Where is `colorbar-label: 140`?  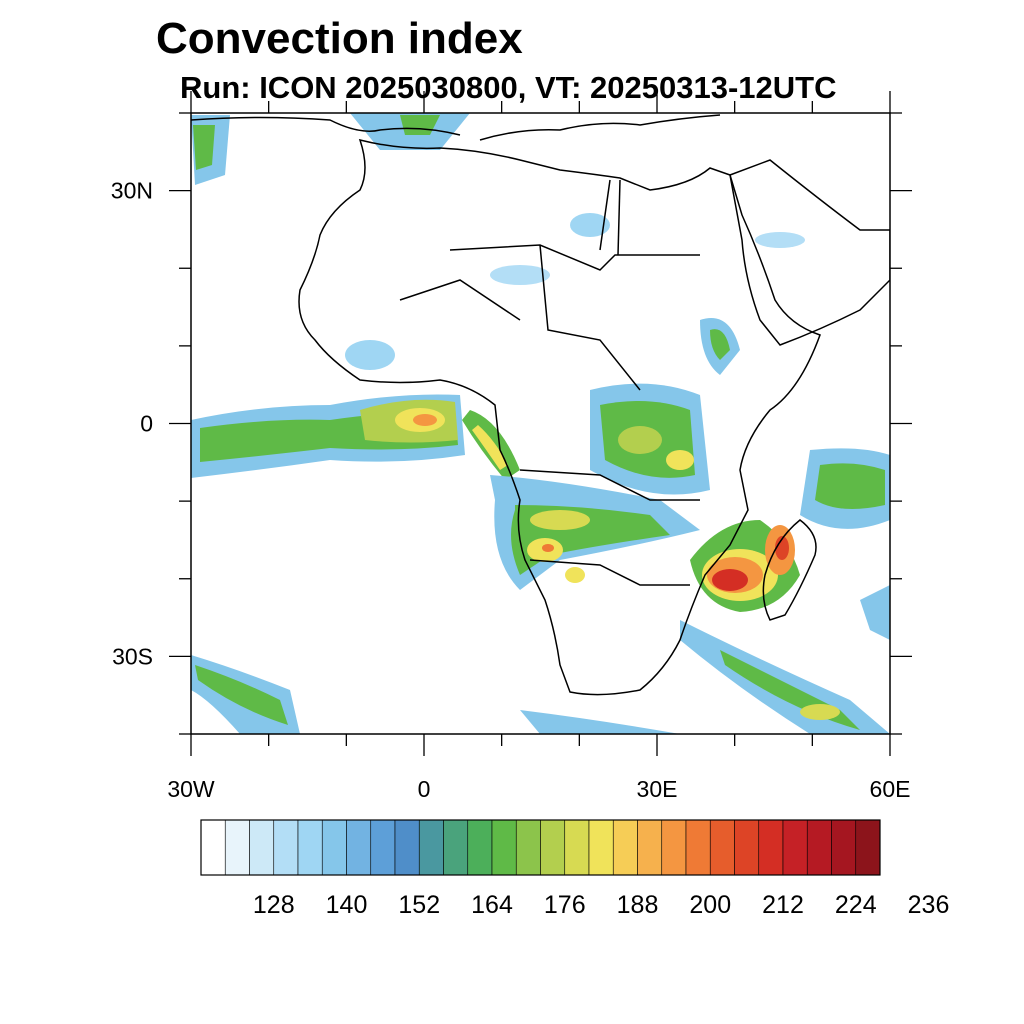 colorbar-label: 140 is located at coordinates (347, 905).